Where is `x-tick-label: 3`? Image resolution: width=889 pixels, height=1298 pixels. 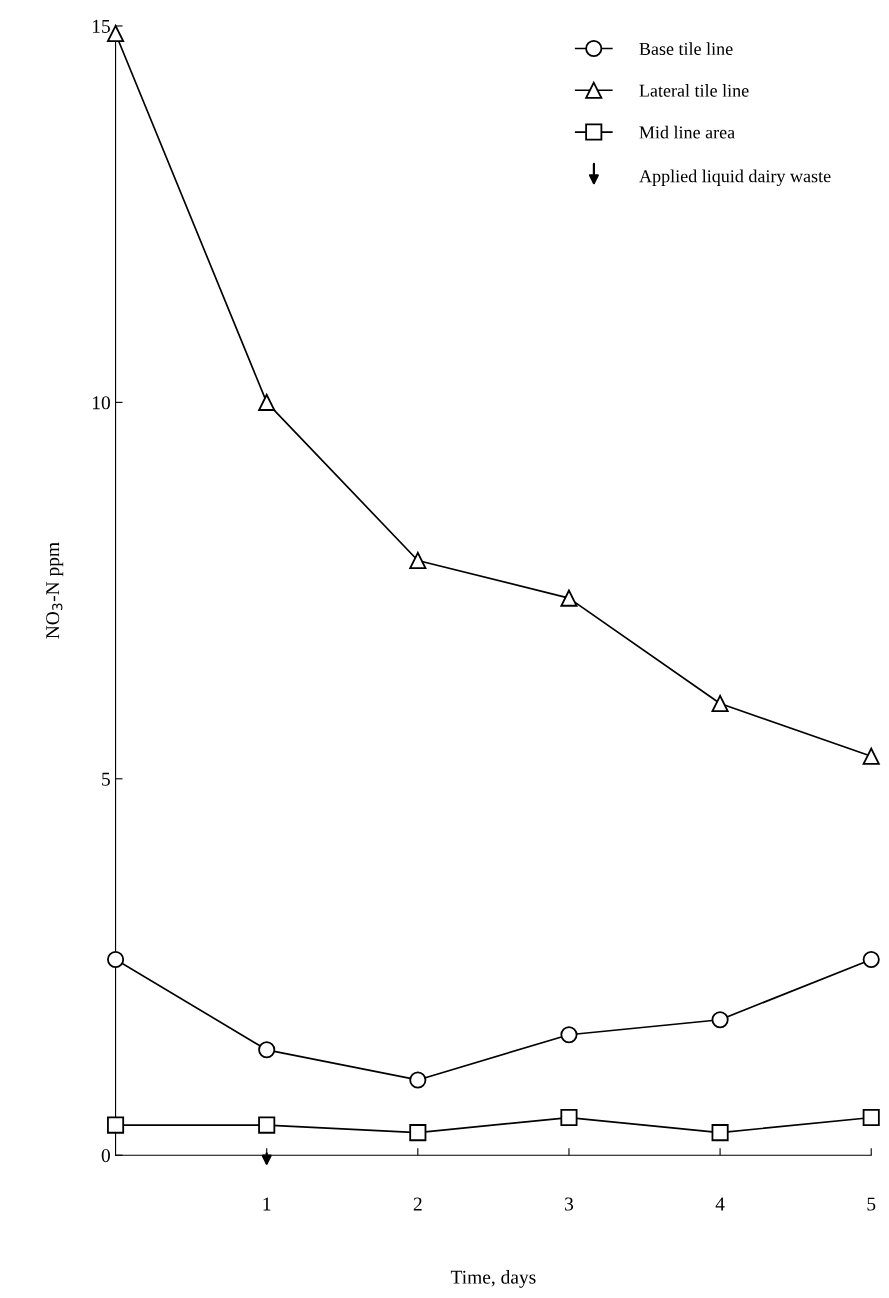
x-tick-label: 3 is located at coordinates (569, 1204).